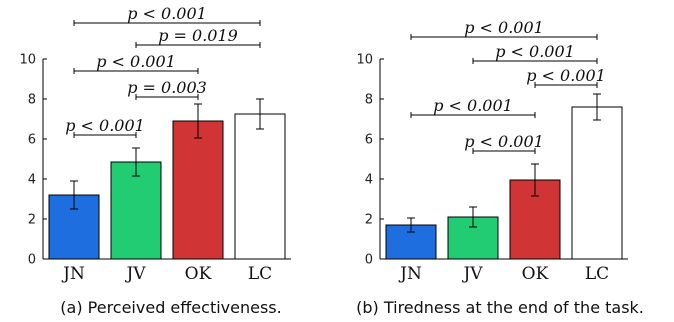 The height and width of the screenshot is (322, 674). What do you see at coordinates (198, 35) in the screenshot?
I see `p-value-label: p = 0.019` at bounding box center [198, 35].